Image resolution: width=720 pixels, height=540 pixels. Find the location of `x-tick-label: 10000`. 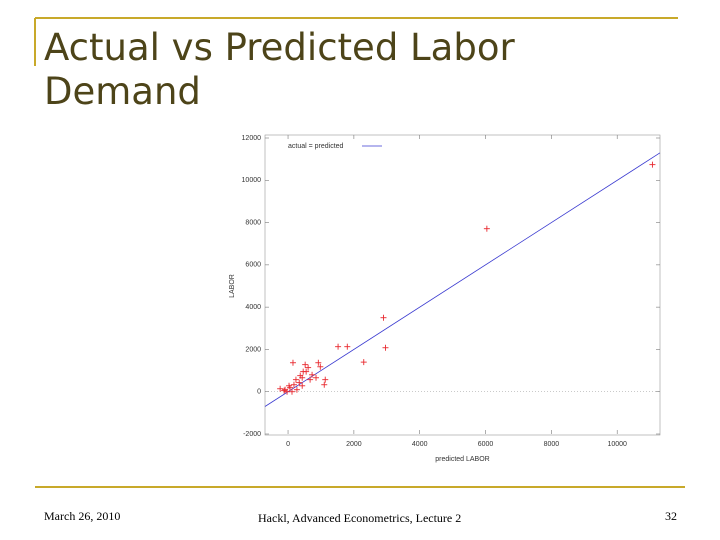

x-tick-label: 10000 is located at coordinates (617, 444).